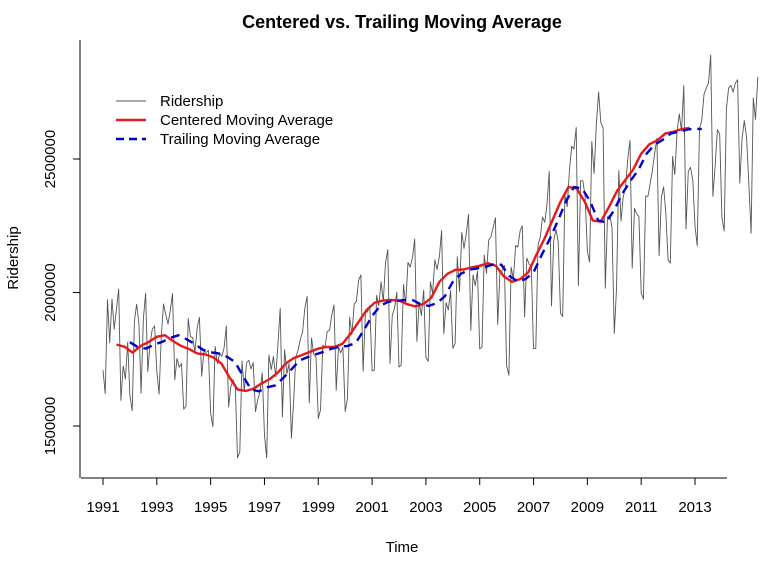 Image resolution: width=768 pixels, height=576 pixels. What do you see at coordinates (587, 507) in the screenshot?
I see `x-tick-label: 2009` at bounding box center [587, 507].